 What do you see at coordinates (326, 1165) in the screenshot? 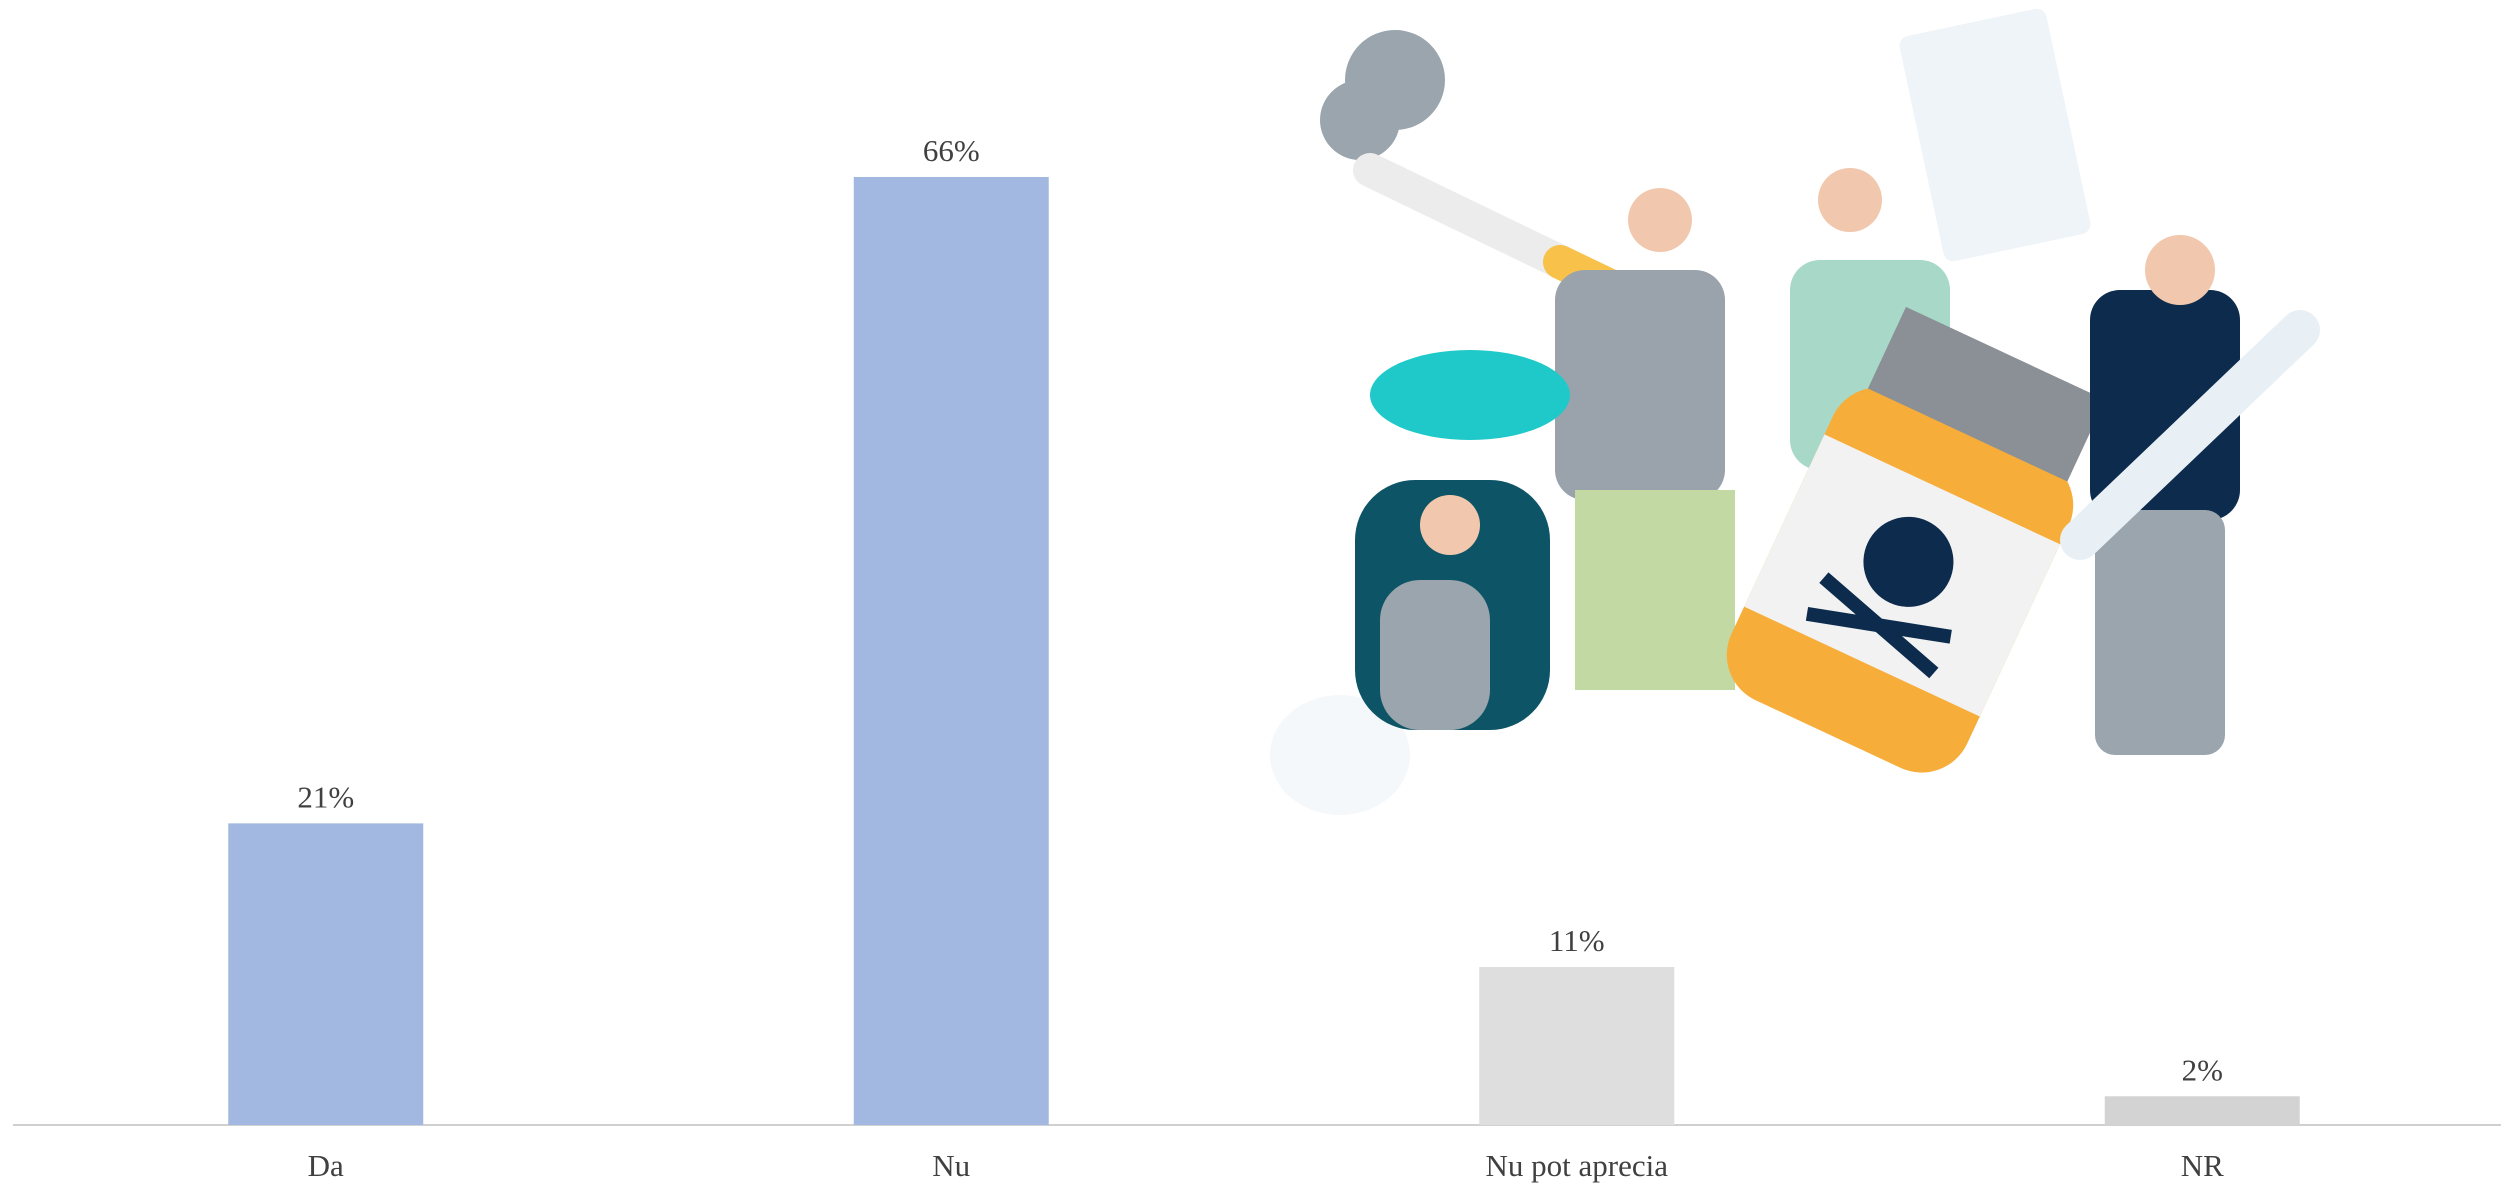
I see `x-tick-label: Da` at bounding box center [326, 1165].